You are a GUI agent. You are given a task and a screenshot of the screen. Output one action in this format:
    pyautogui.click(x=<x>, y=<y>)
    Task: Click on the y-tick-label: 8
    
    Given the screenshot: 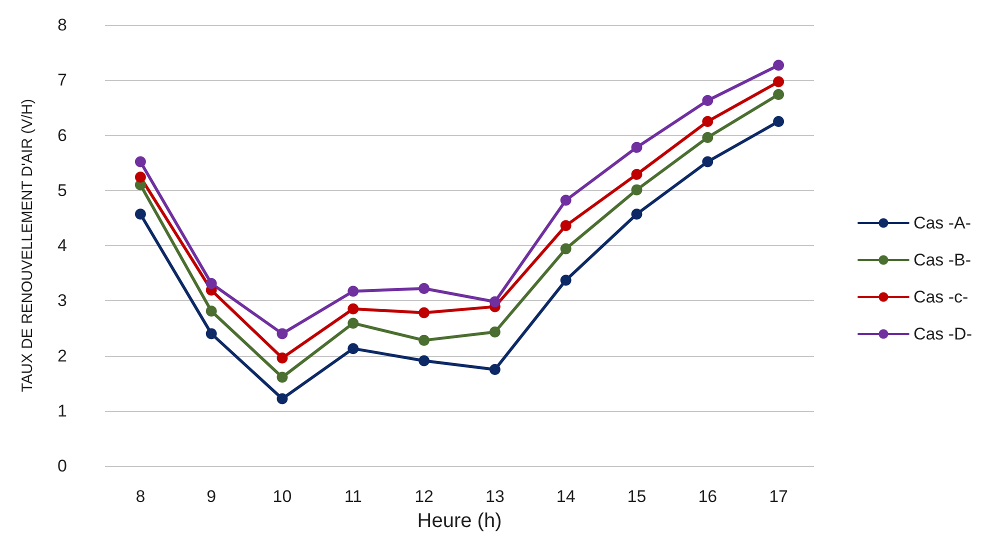 What is the action you would take?
    pyautogui.click(x=62, y=25)
    